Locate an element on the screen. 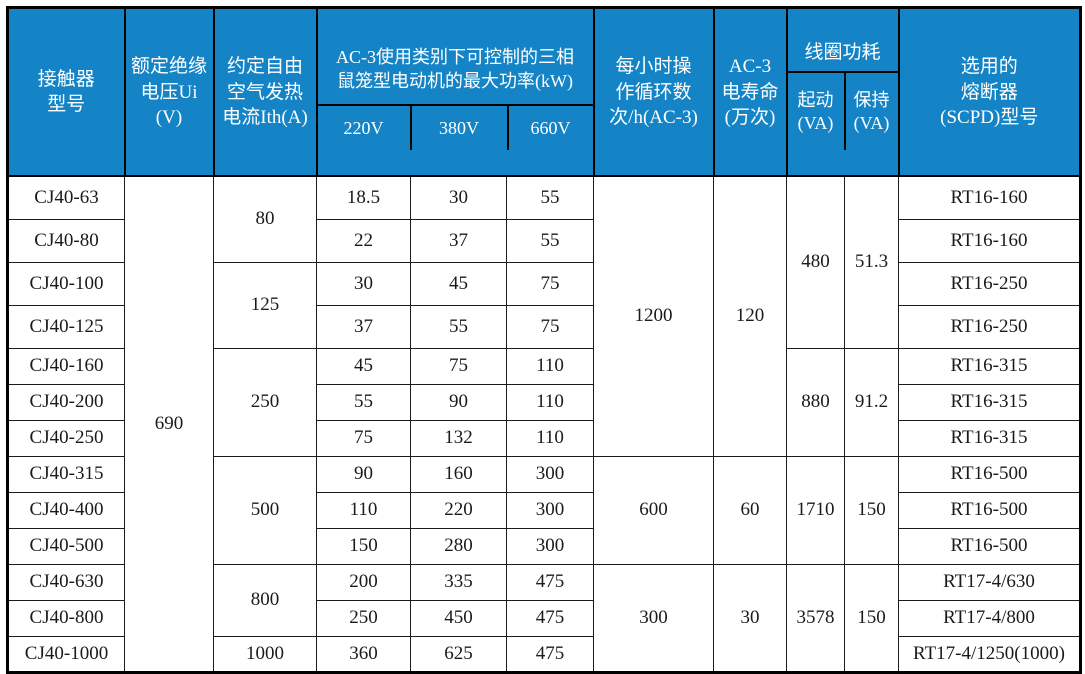 The width and height of the screenshot is (1085, 674). table-row: CJ40-200 55 90 110 RT16-315 is located at coordinates (544, 402).